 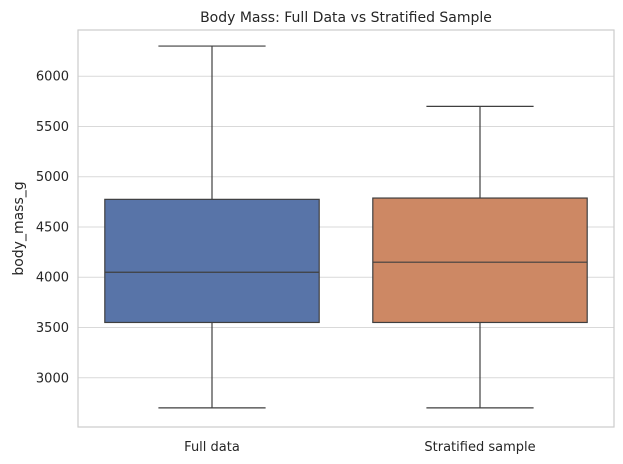 I want to click on y-tick-label-3500: 3500, so click(x=52, y=328).